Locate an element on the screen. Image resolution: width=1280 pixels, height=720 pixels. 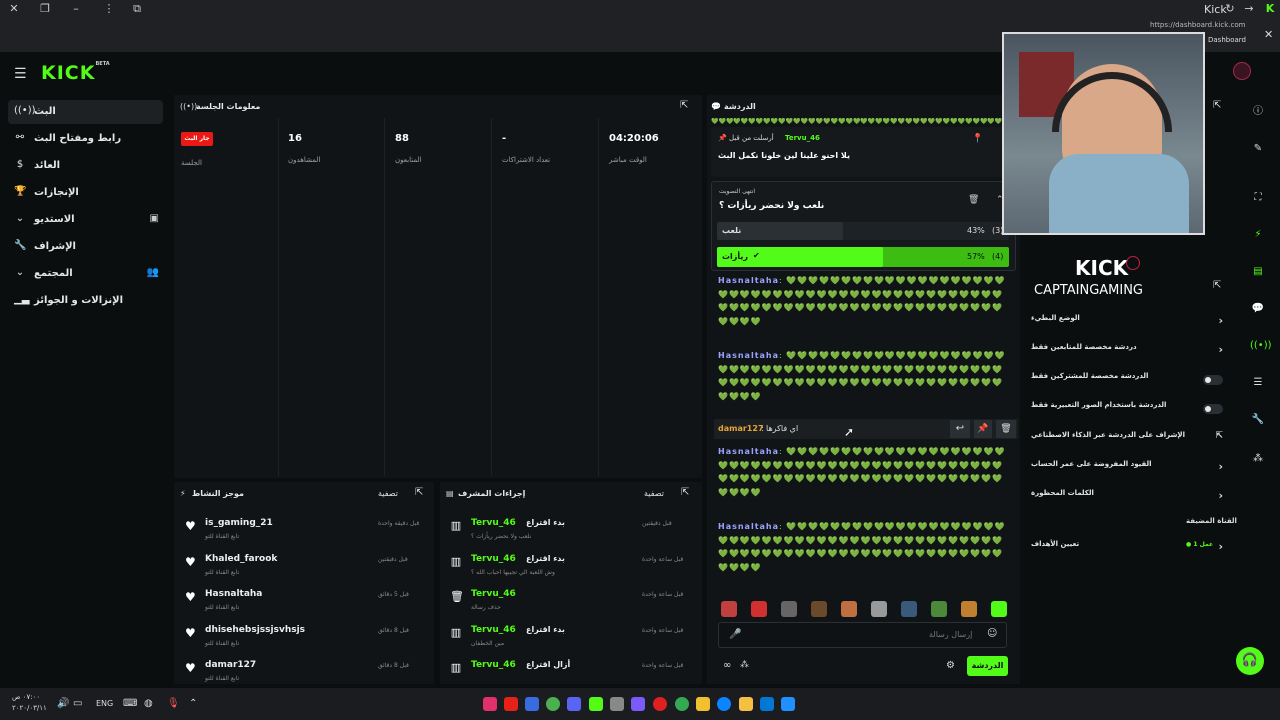
account-age-item: القيود المفروضة على عمر الحساب › is located at coordinates (1127, 466).